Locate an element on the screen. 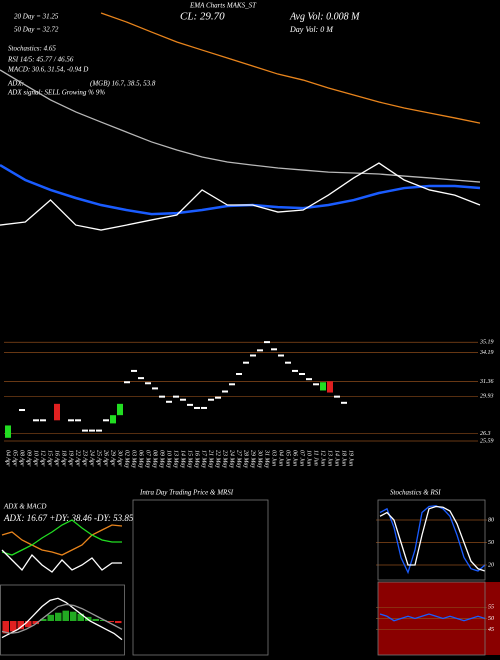  x-tick-label: 06 May is located at coordinates (141, 459).